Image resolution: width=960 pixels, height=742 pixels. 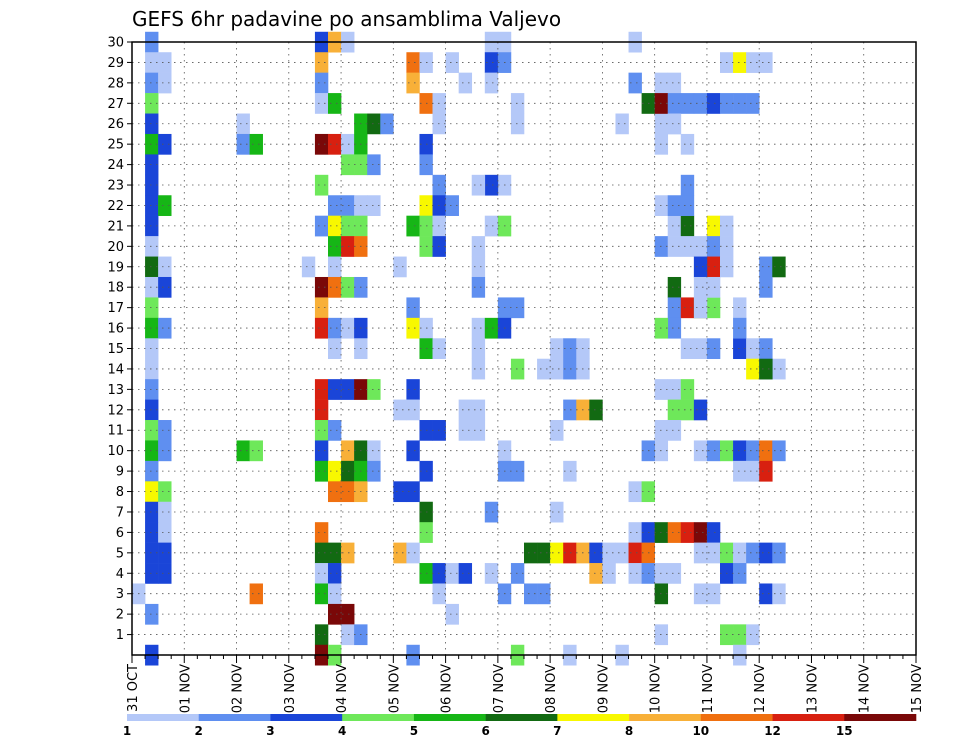 What do you see at coordinates (603, 688) in the screenshot?
I see `x-tick-label: 09 NOV` at bounding box center [603, 688].